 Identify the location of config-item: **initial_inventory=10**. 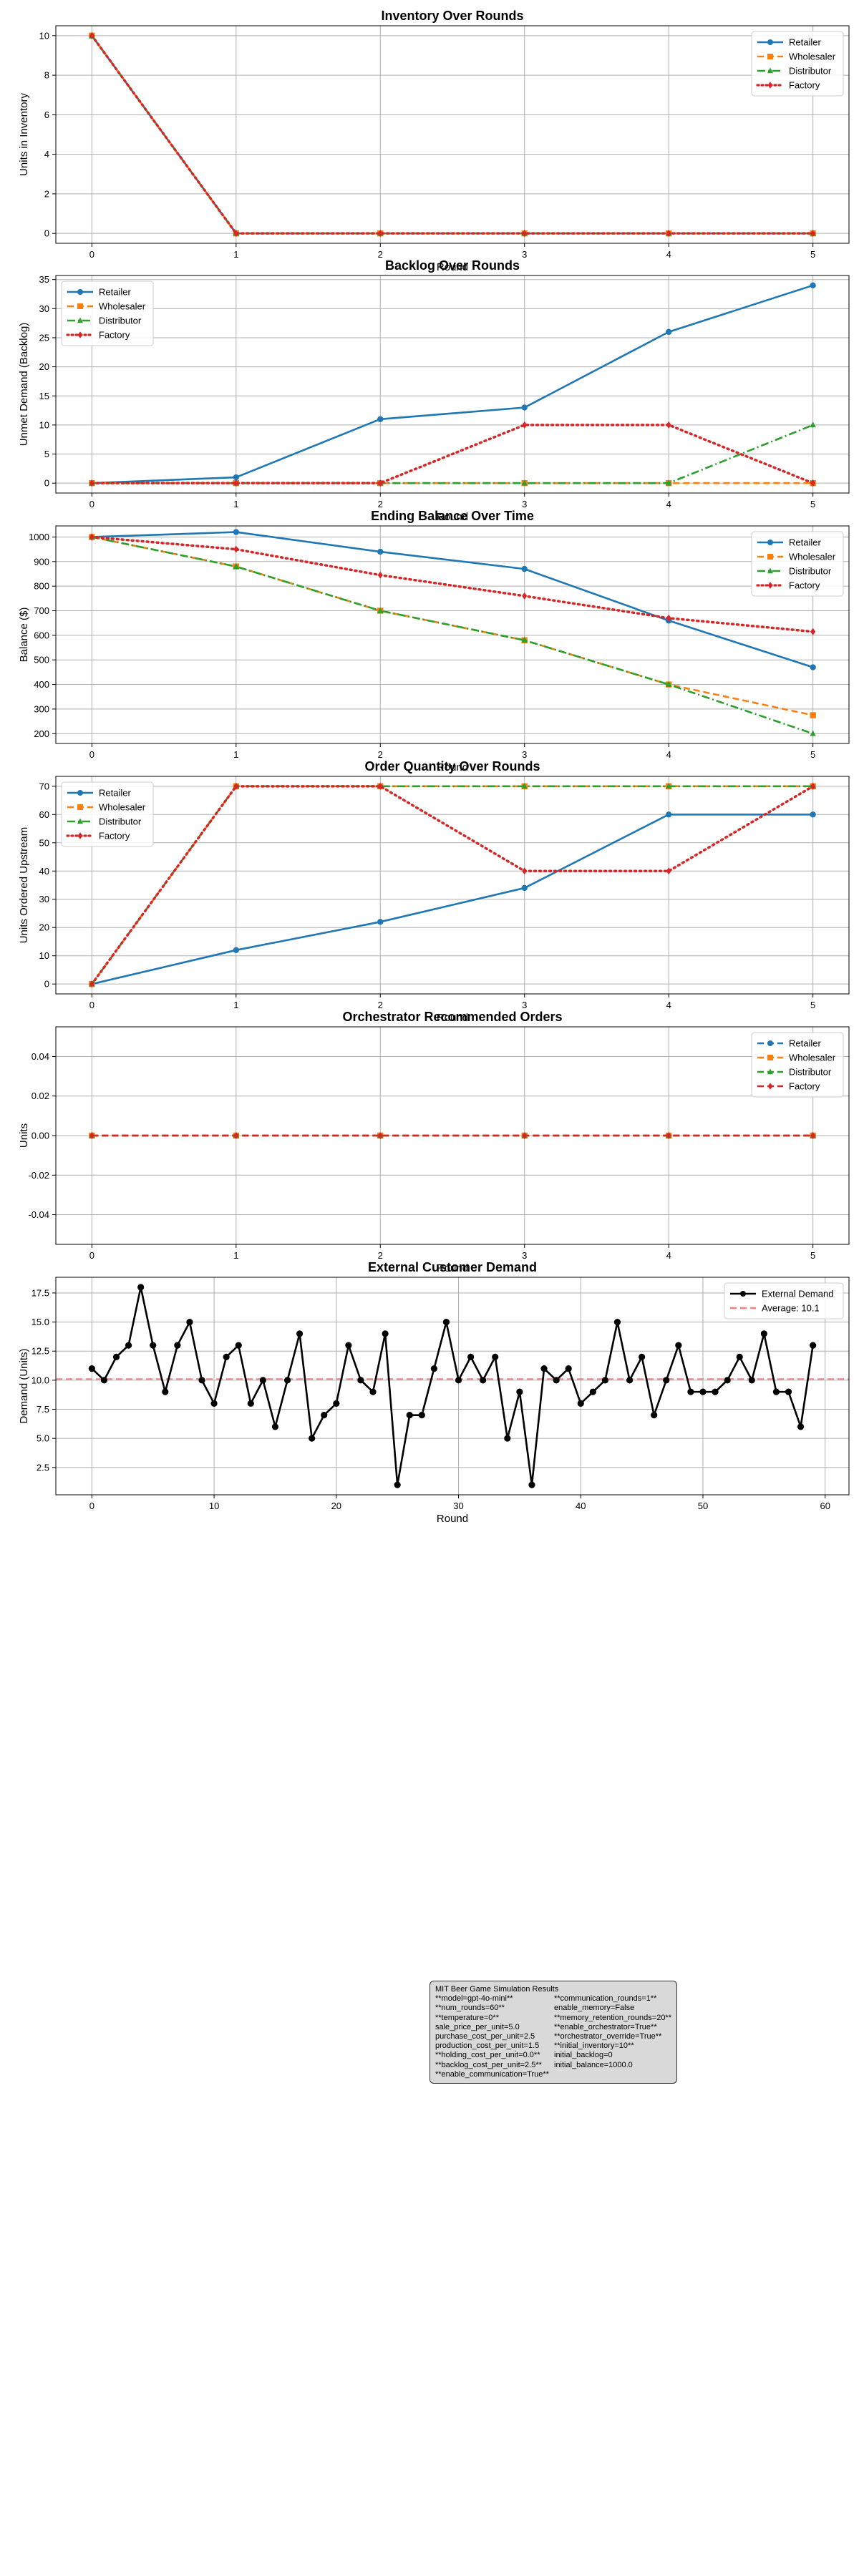
(594, 2046).